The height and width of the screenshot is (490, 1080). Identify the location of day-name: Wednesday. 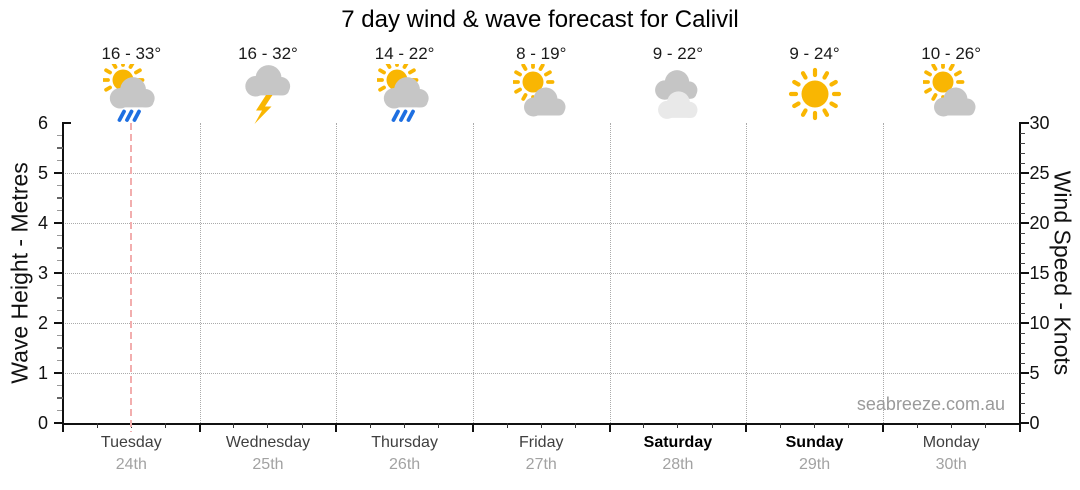
(268, 442).